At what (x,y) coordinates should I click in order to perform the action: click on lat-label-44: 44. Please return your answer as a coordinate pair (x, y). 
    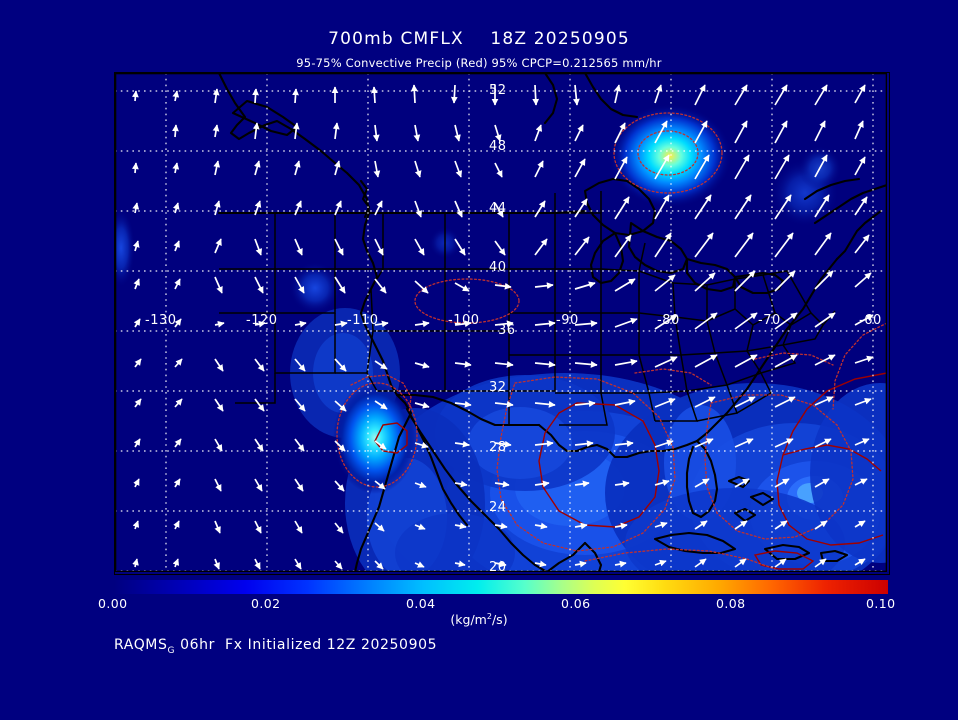
    Looking at the image, I should click on (498, 208).